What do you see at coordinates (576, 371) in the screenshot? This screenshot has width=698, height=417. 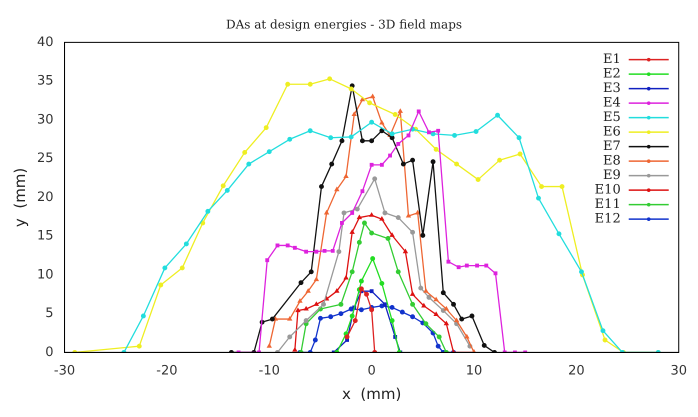 I see `x-tick-label: 20` at bounding box center [576, 371].